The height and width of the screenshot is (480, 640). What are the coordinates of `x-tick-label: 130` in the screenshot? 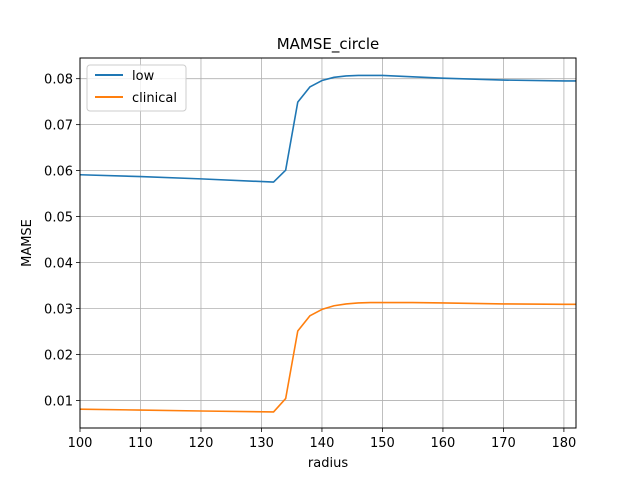 It's located at (261, 443).